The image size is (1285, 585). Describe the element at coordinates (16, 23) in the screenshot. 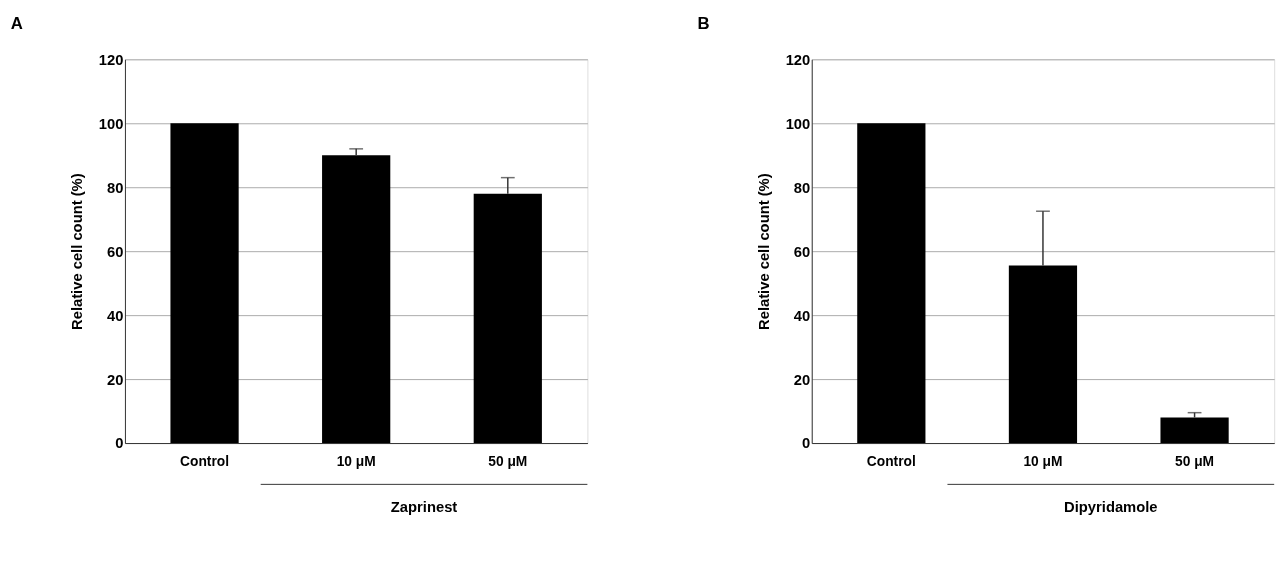

I see `chart-title: A` at that location.